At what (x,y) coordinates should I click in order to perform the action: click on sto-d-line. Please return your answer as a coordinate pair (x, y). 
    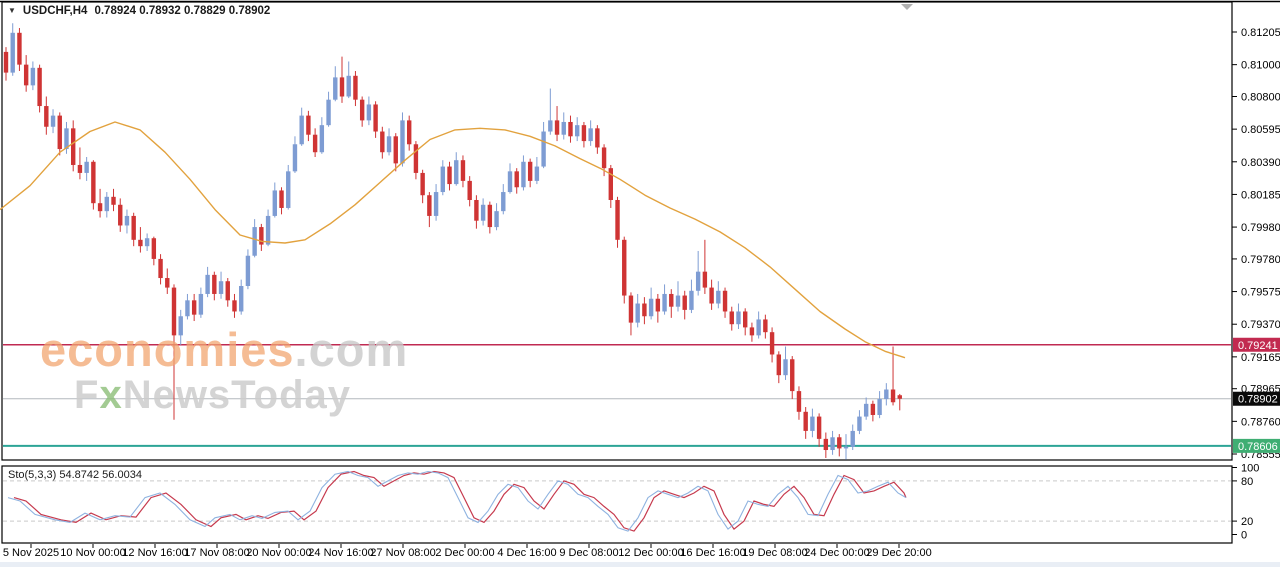
    Looking at the image, I should click on (460, 501).